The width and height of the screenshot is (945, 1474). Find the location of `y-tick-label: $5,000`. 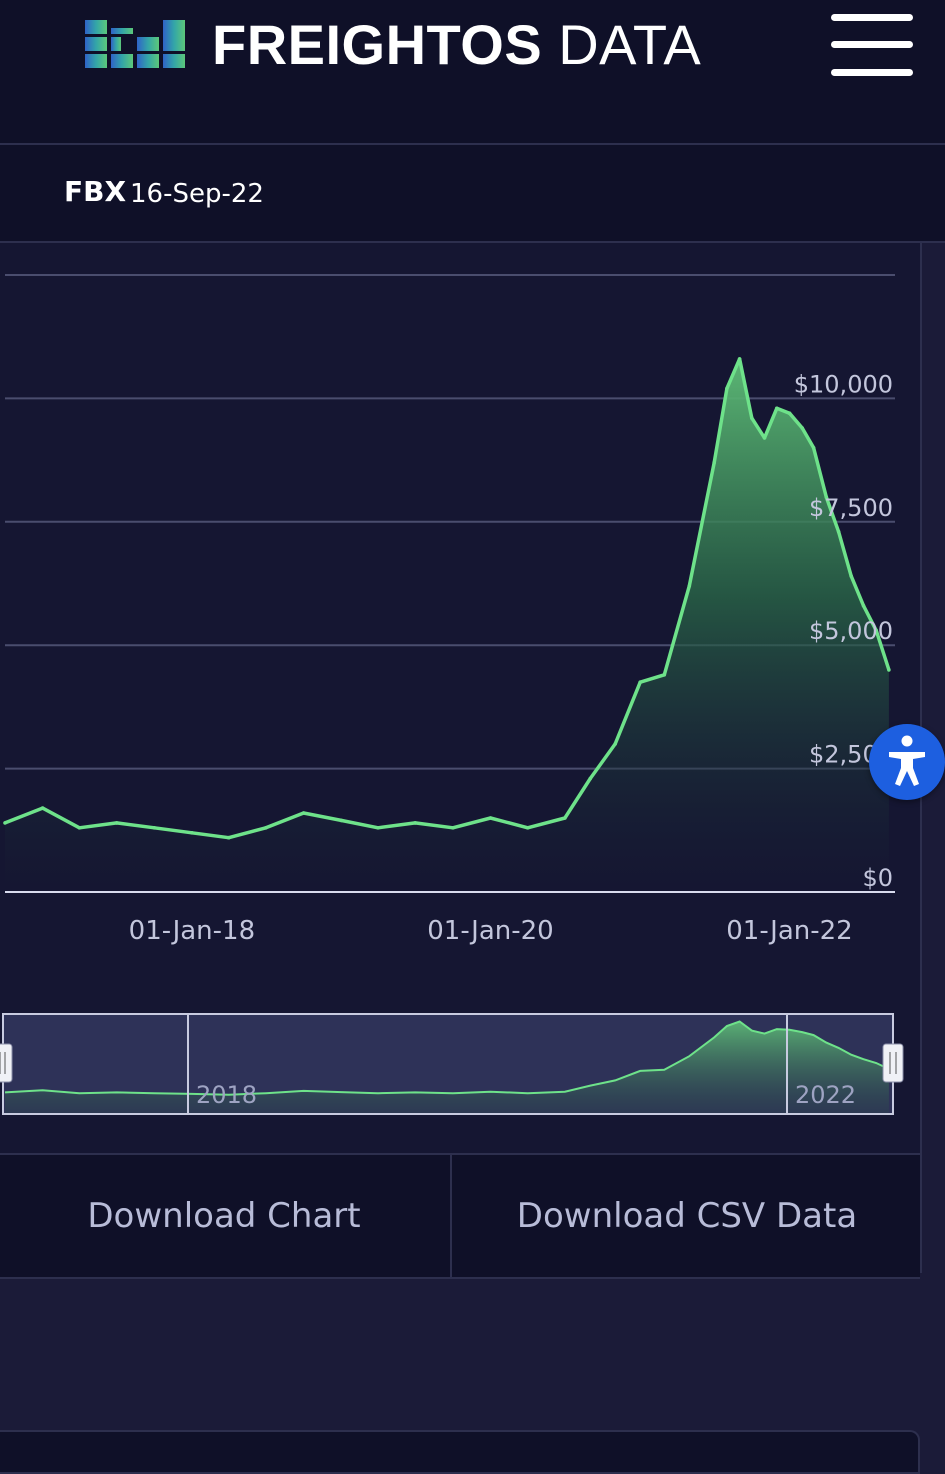

y-tick-label: $5,000 is located at coordinates (851, 631).